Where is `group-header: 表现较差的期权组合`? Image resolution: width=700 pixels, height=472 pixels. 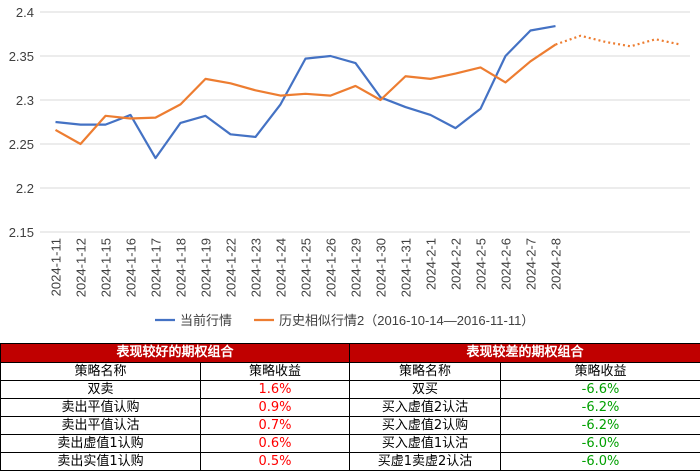 group-header: 表现较差的期权组合 is located at coordinates (524, 353).